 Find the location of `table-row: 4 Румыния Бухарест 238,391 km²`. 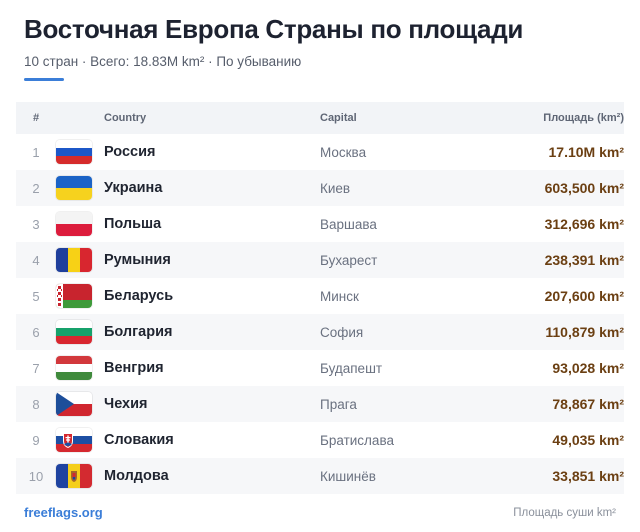

table-row: 4 Румыния Бухарест 238,391 km² is located at coordinates (320, 260).